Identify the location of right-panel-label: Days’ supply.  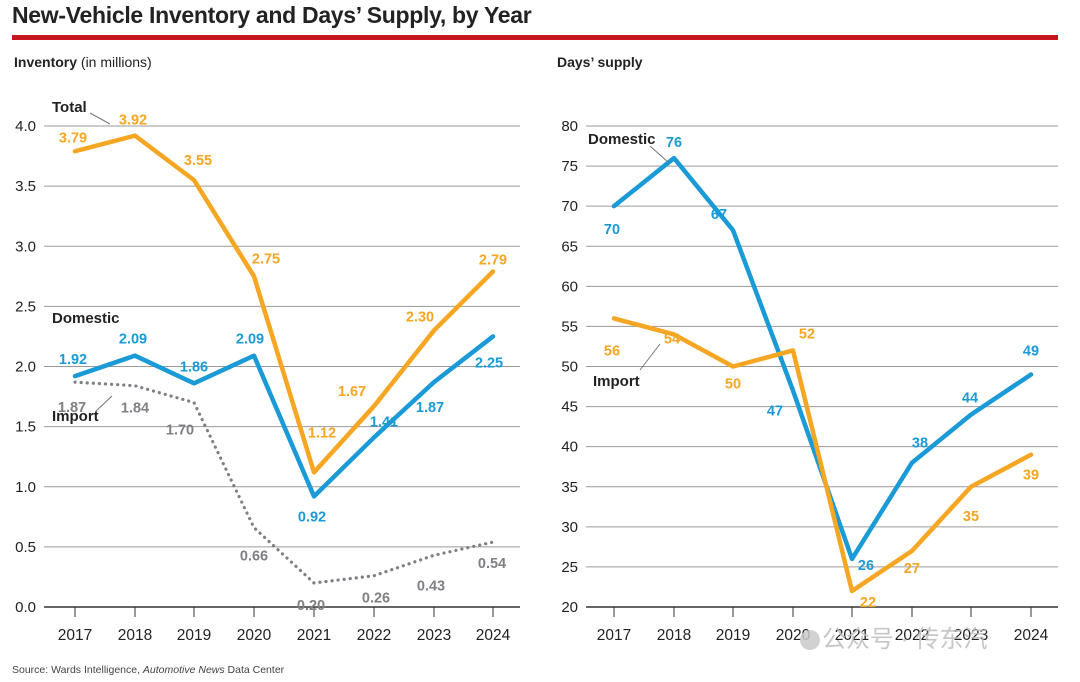
(600, 62).